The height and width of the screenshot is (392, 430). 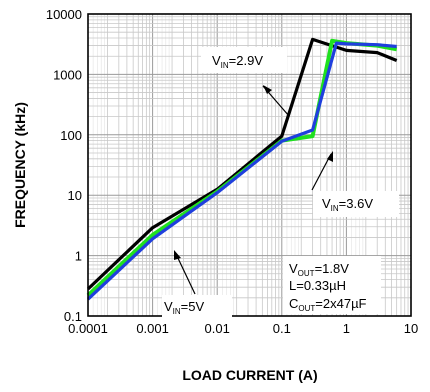 I want to click on annotation-vin-3.6-box, so click(x=356, y=204).